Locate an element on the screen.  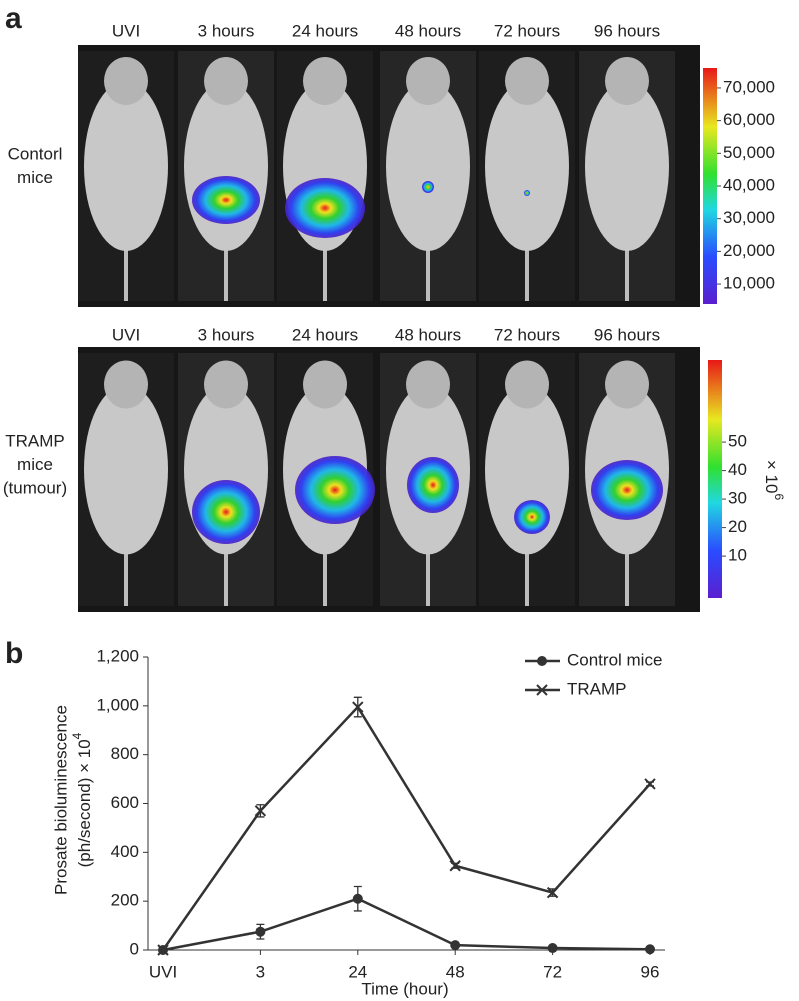
unit-exponent: 6 is located at coordinates (779, 496).